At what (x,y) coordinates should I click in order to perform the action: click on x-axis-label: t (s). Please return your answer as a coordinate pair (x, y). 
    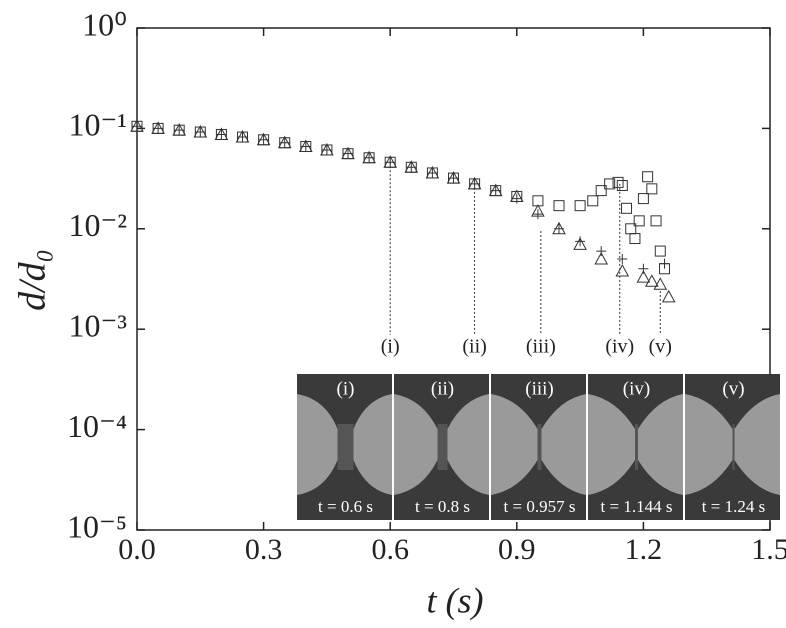
    Looking at the image, I should click on (455, 600).